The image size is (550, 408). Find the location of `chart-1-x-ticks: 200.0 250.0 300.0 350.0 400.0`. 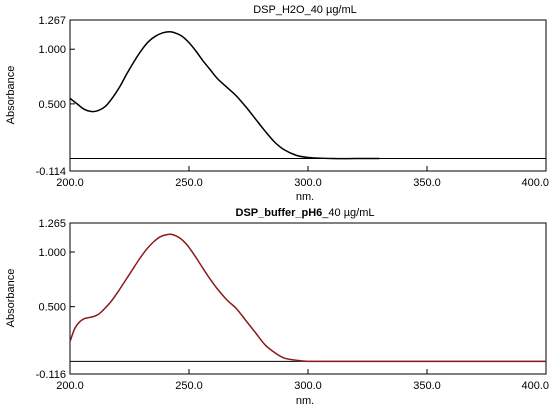

chart-1-x-ticks: 200.0 250.0 300.0 350.0 400.0 is located at coordinates (302, 177).